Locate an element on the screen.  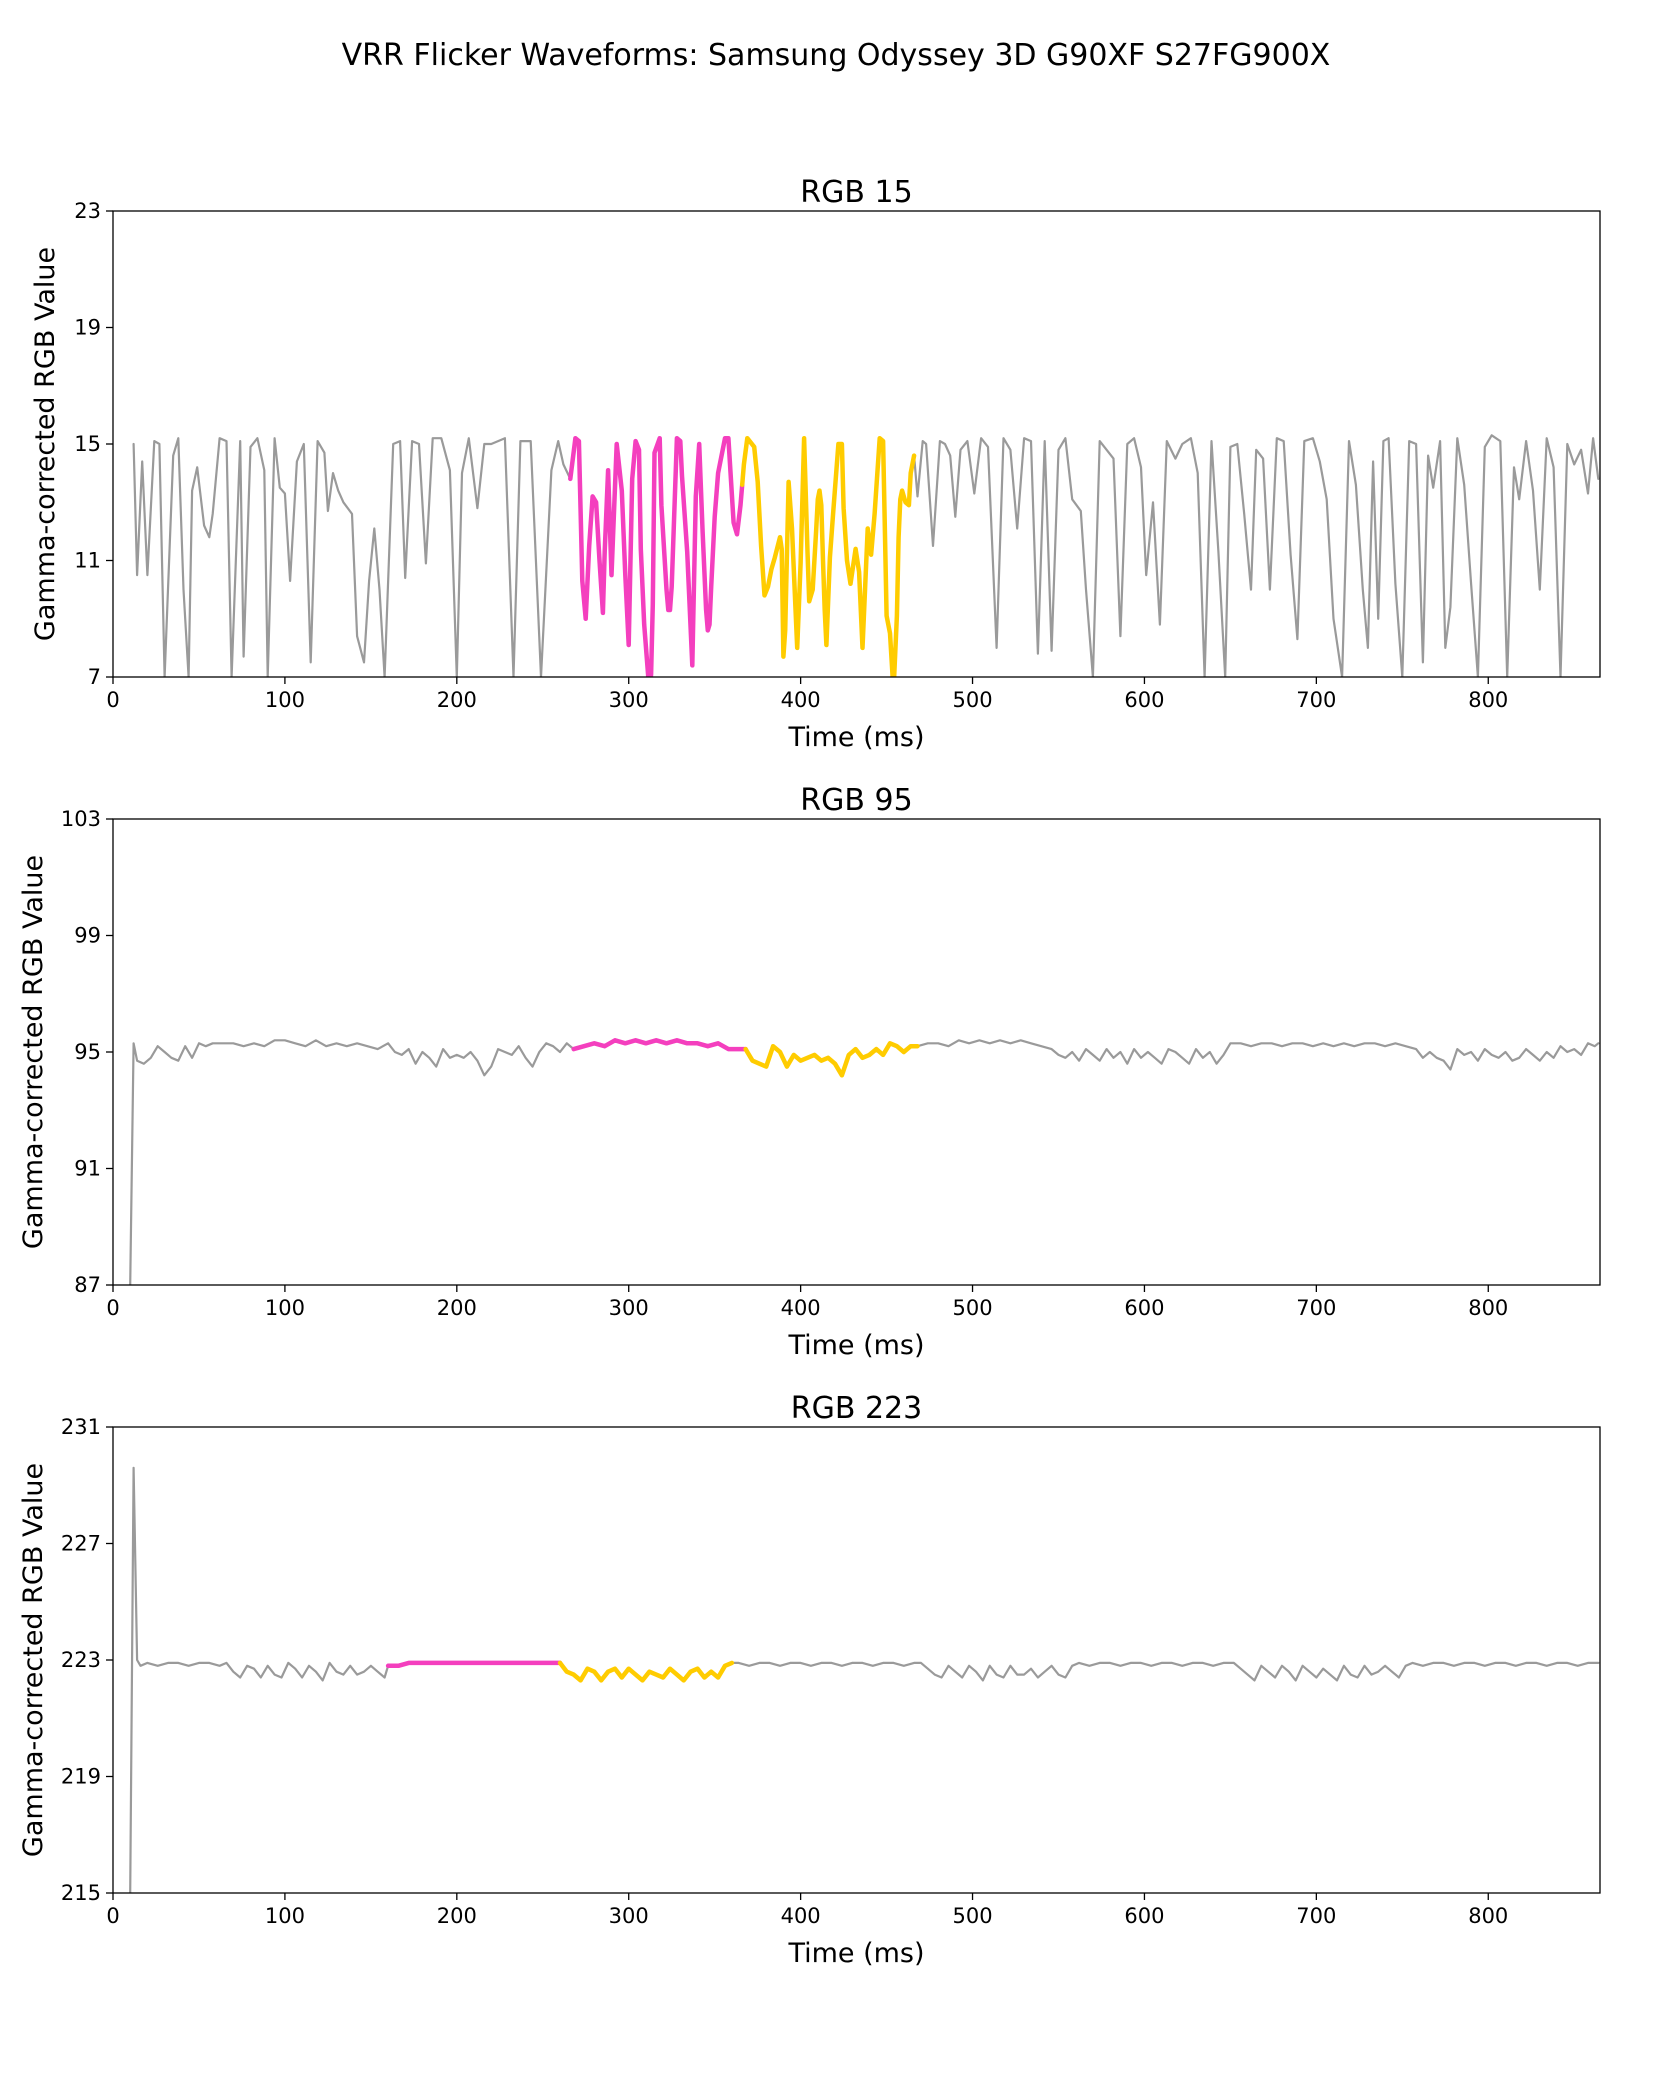
y-tick-label: 103 is located at coordinates (81, 819).